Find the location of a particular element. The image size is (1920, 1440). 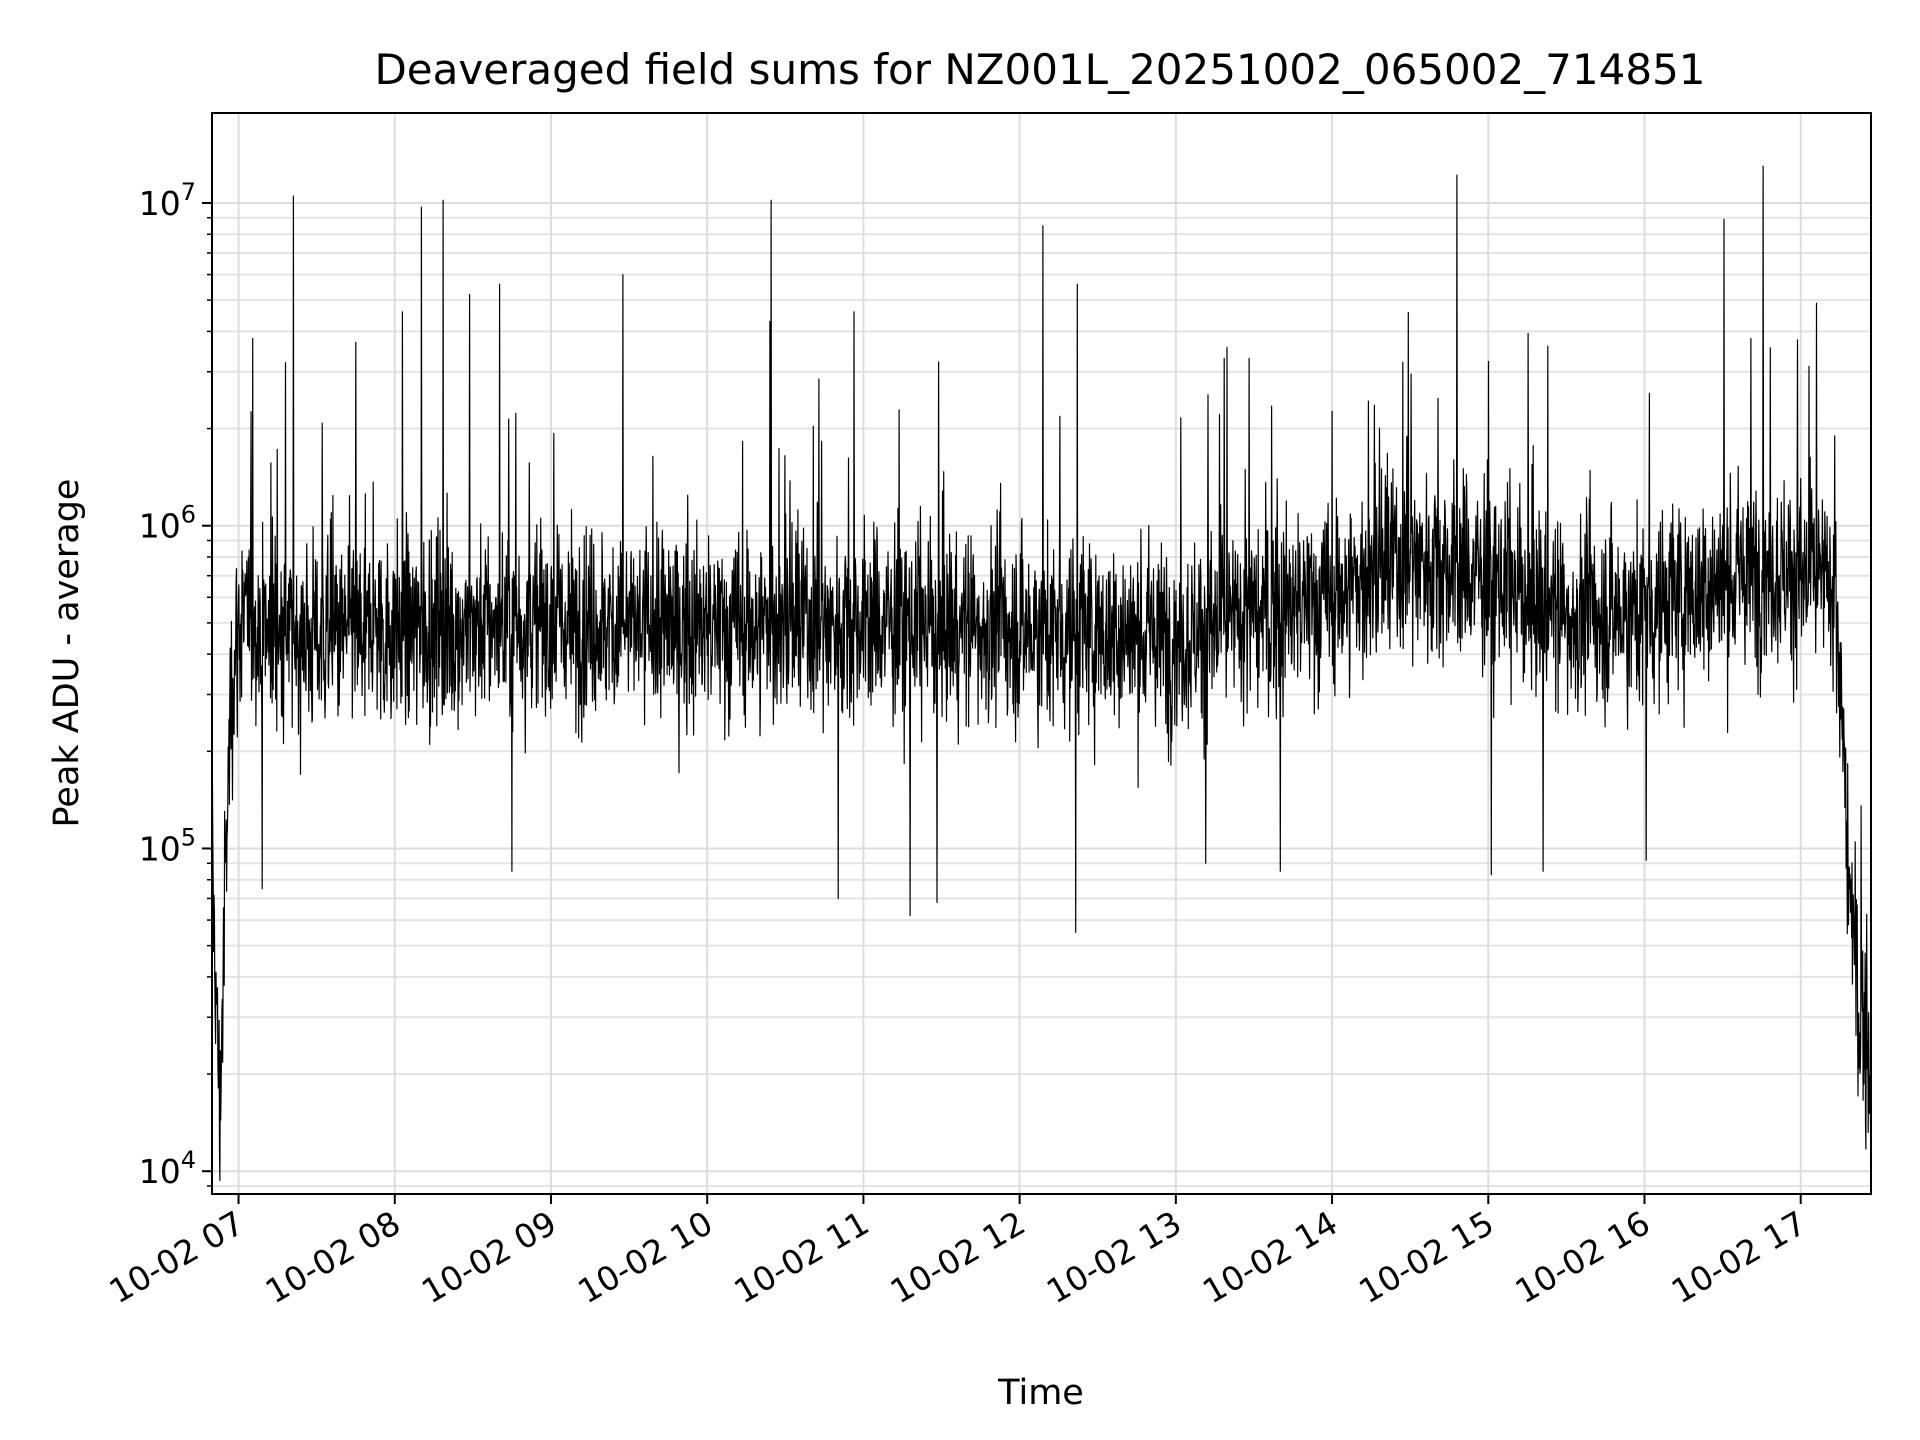

y-tick-label: 10⁶ is located at coordinates (167, 523).